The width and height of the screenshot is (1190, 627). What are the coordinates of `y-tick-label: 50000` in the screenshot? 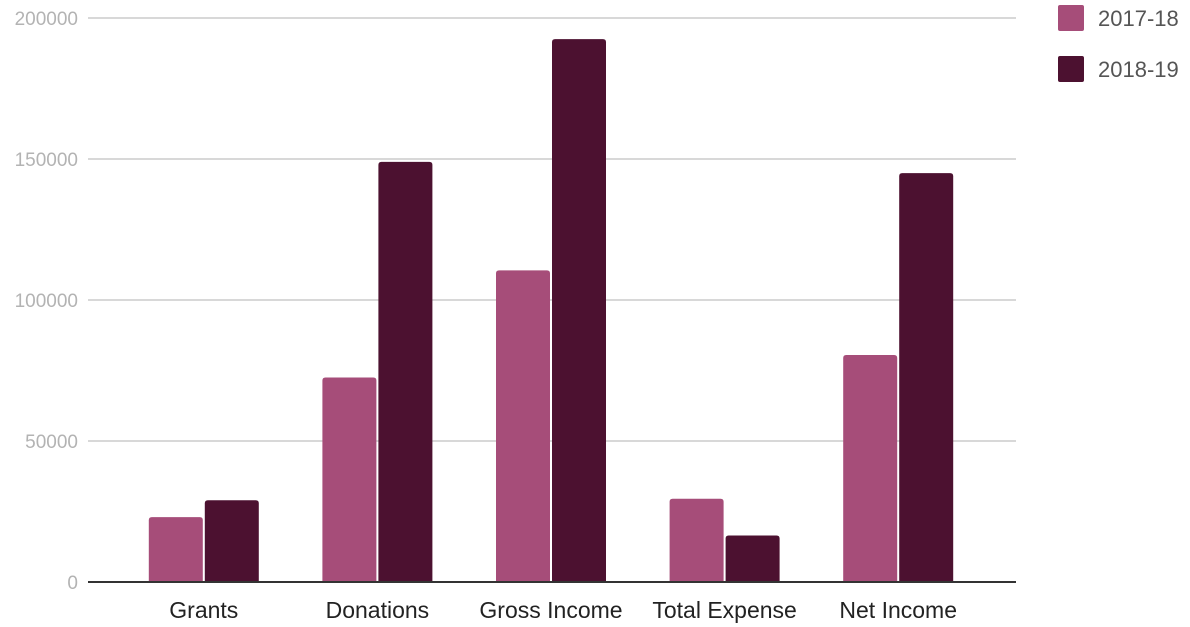 It's located at (51, 442).